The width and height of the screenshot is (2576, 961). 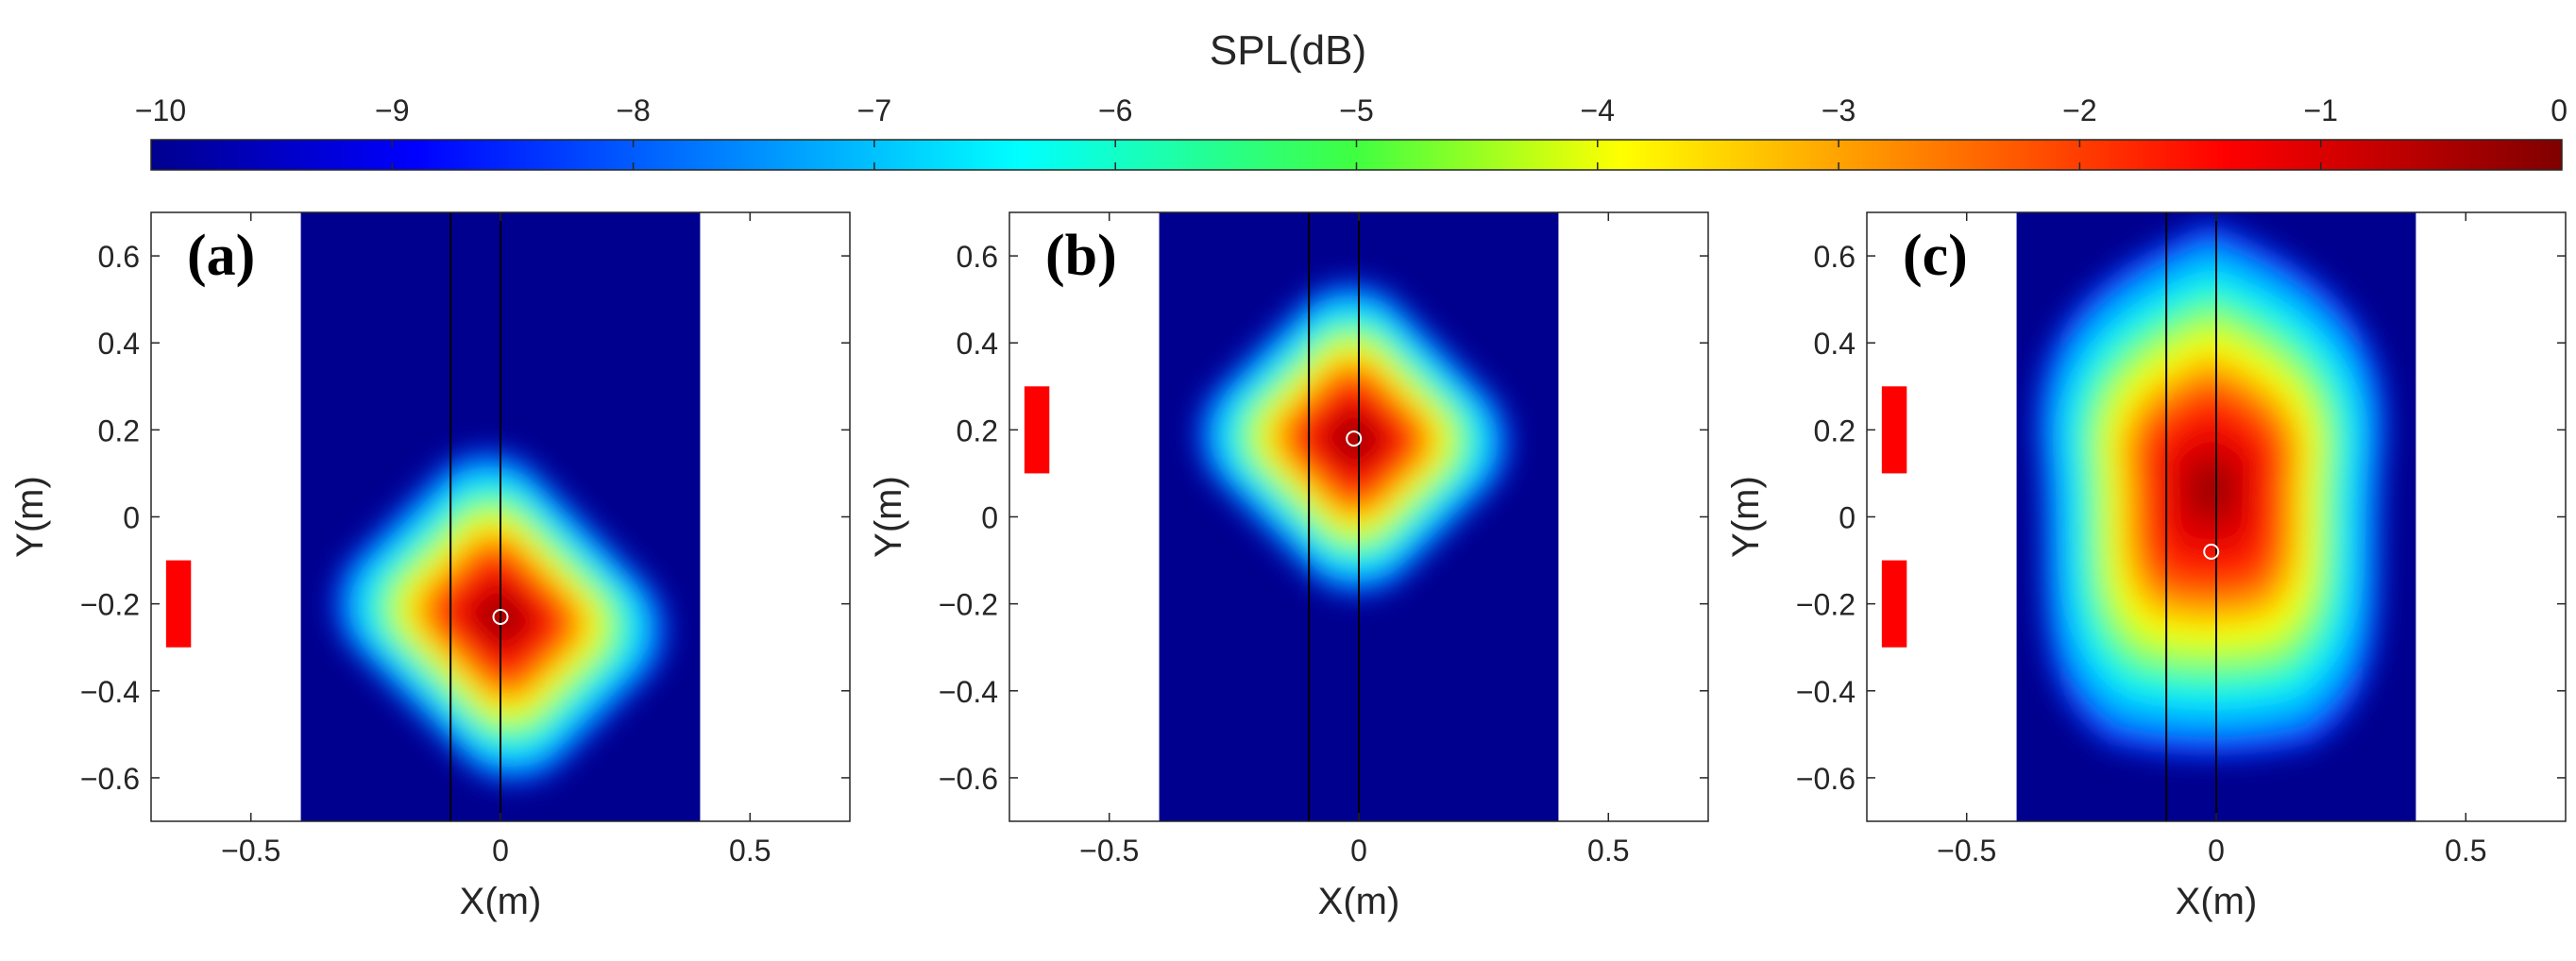 What do you see at coordinates (2559, 110) in the screenshot?
I see `colorbar-tick-label: 0` at bounding box center [2559, 110].